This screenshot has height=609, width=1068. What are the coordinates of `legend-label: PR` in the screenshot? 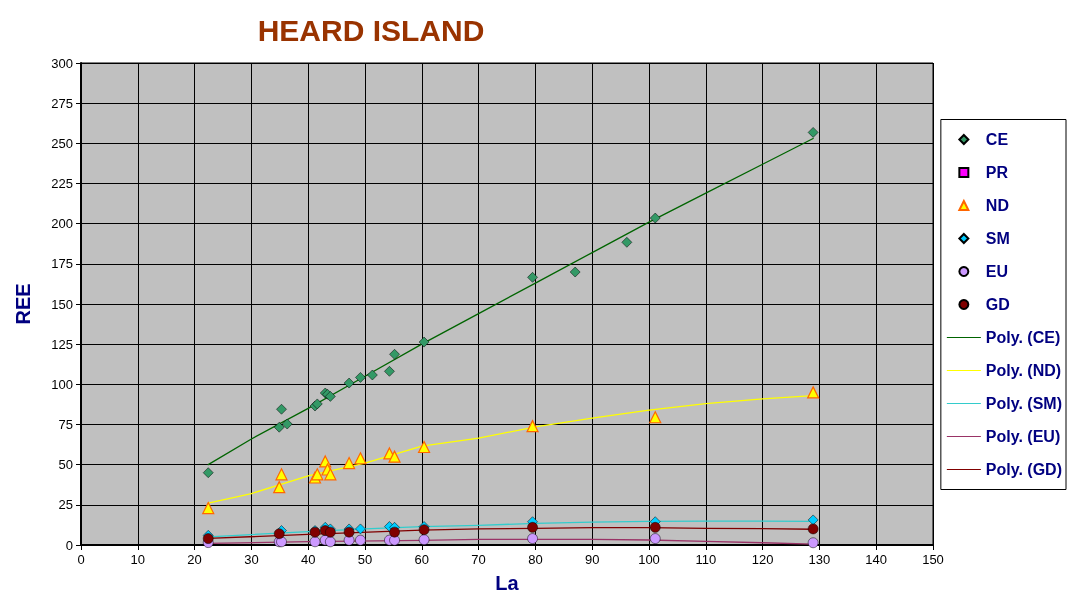 It's located at (997, 172).